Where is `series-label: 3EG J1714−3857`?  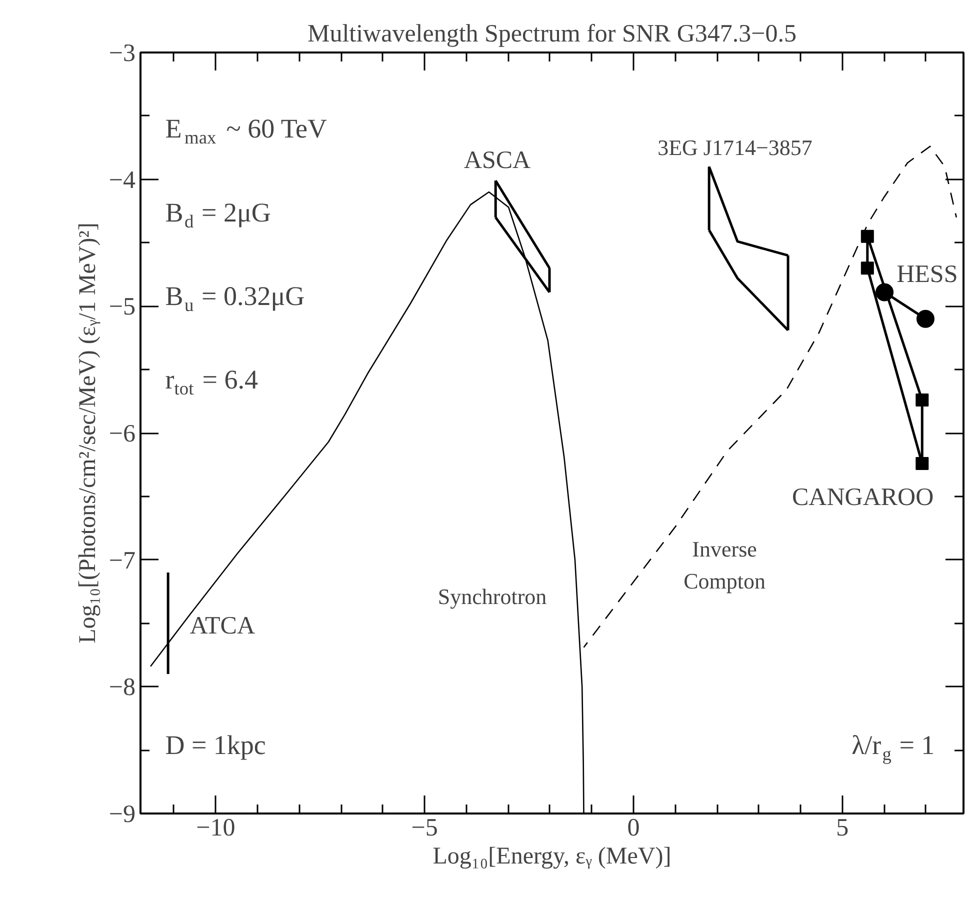
series-label: 3EG J1714−3857 is located at coordinates (735, 147).